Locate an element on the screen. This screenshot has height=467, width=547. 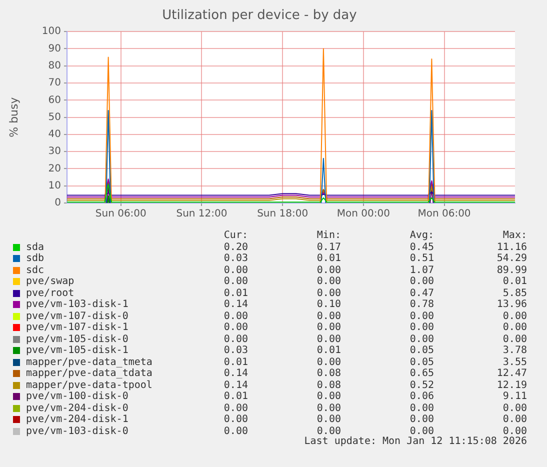
y-tick-label: 20 is located at coordinates (54, 168).